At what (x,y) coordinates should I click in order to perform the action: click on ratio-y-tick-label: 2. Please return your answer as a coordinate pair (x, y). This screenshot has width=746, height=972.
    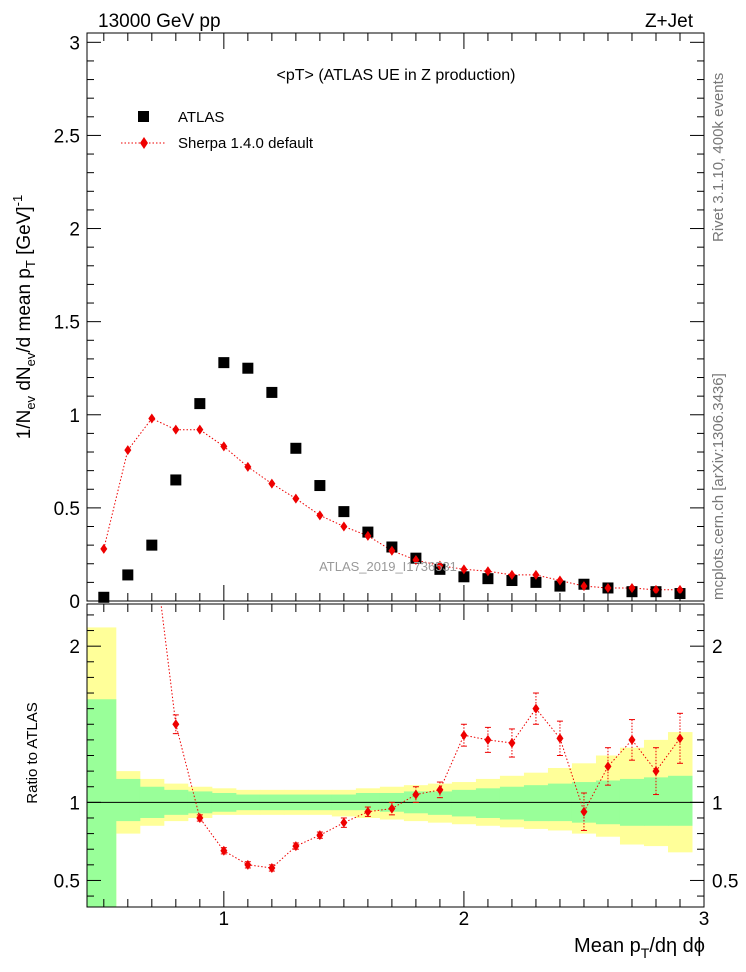
    Looking at the image, I should click on (74, 647).